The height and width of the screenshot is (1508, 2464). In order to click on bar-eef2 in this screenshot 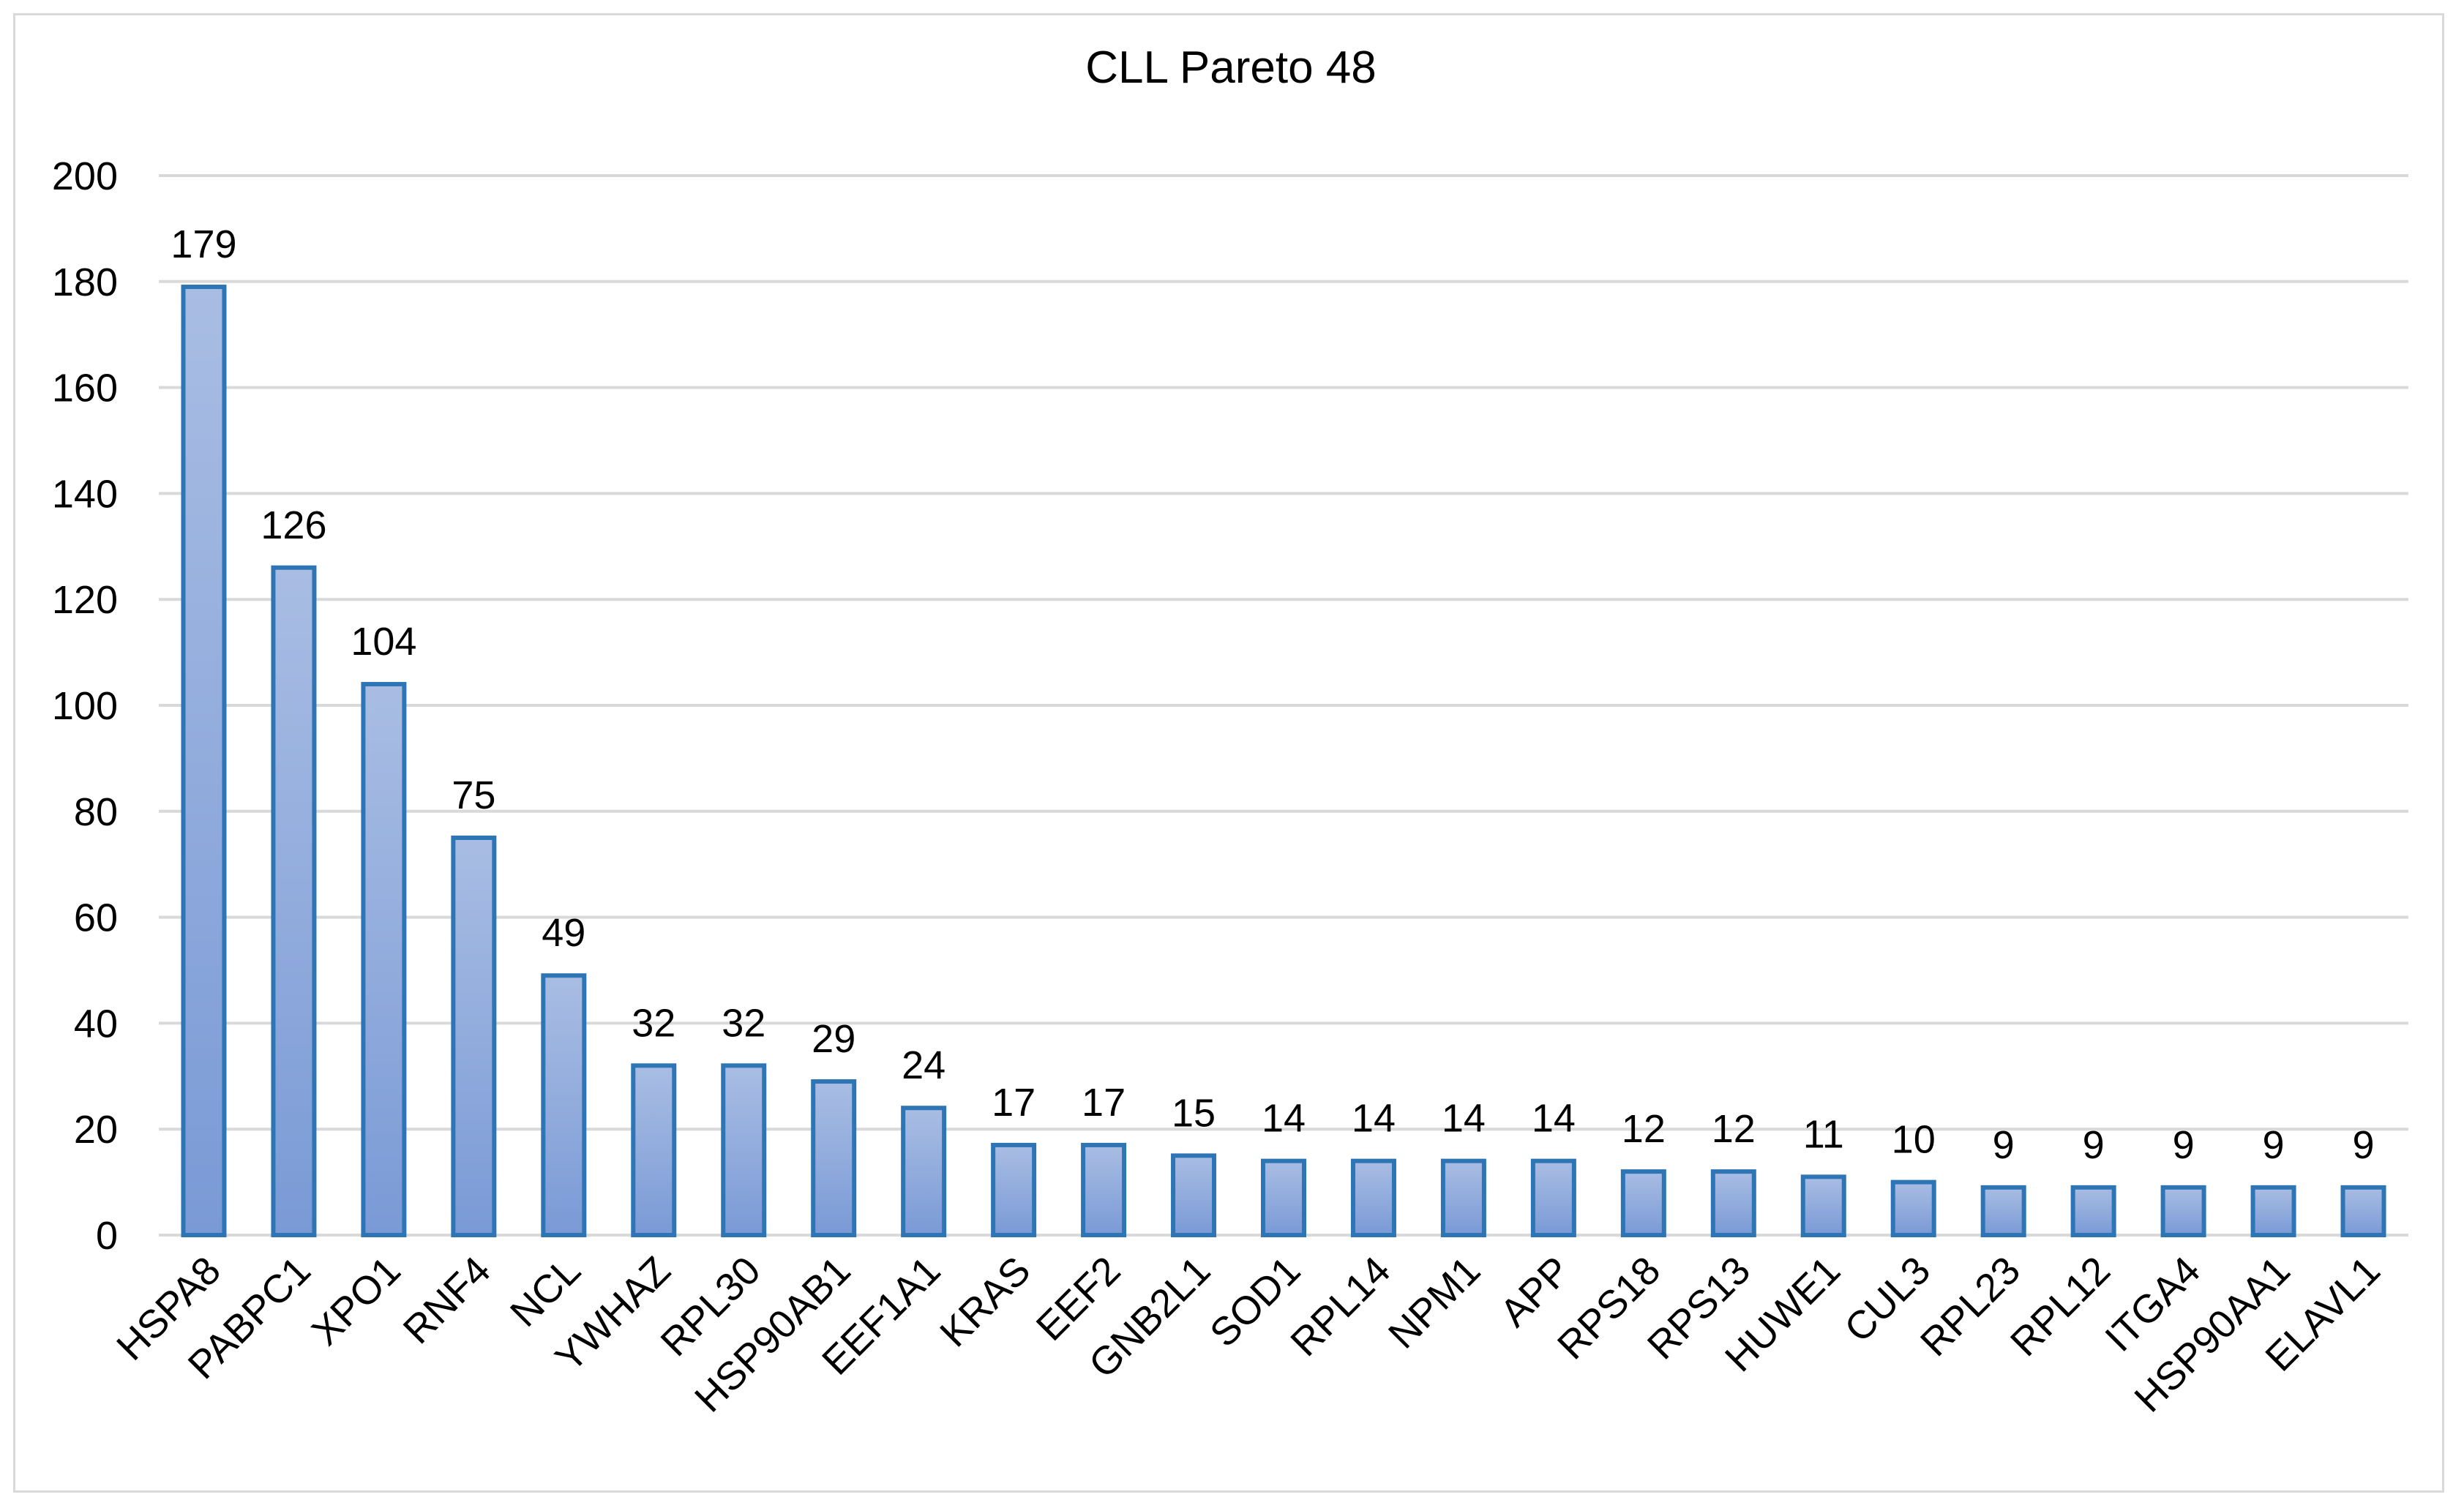, I will do `click(1104, 1190)`.